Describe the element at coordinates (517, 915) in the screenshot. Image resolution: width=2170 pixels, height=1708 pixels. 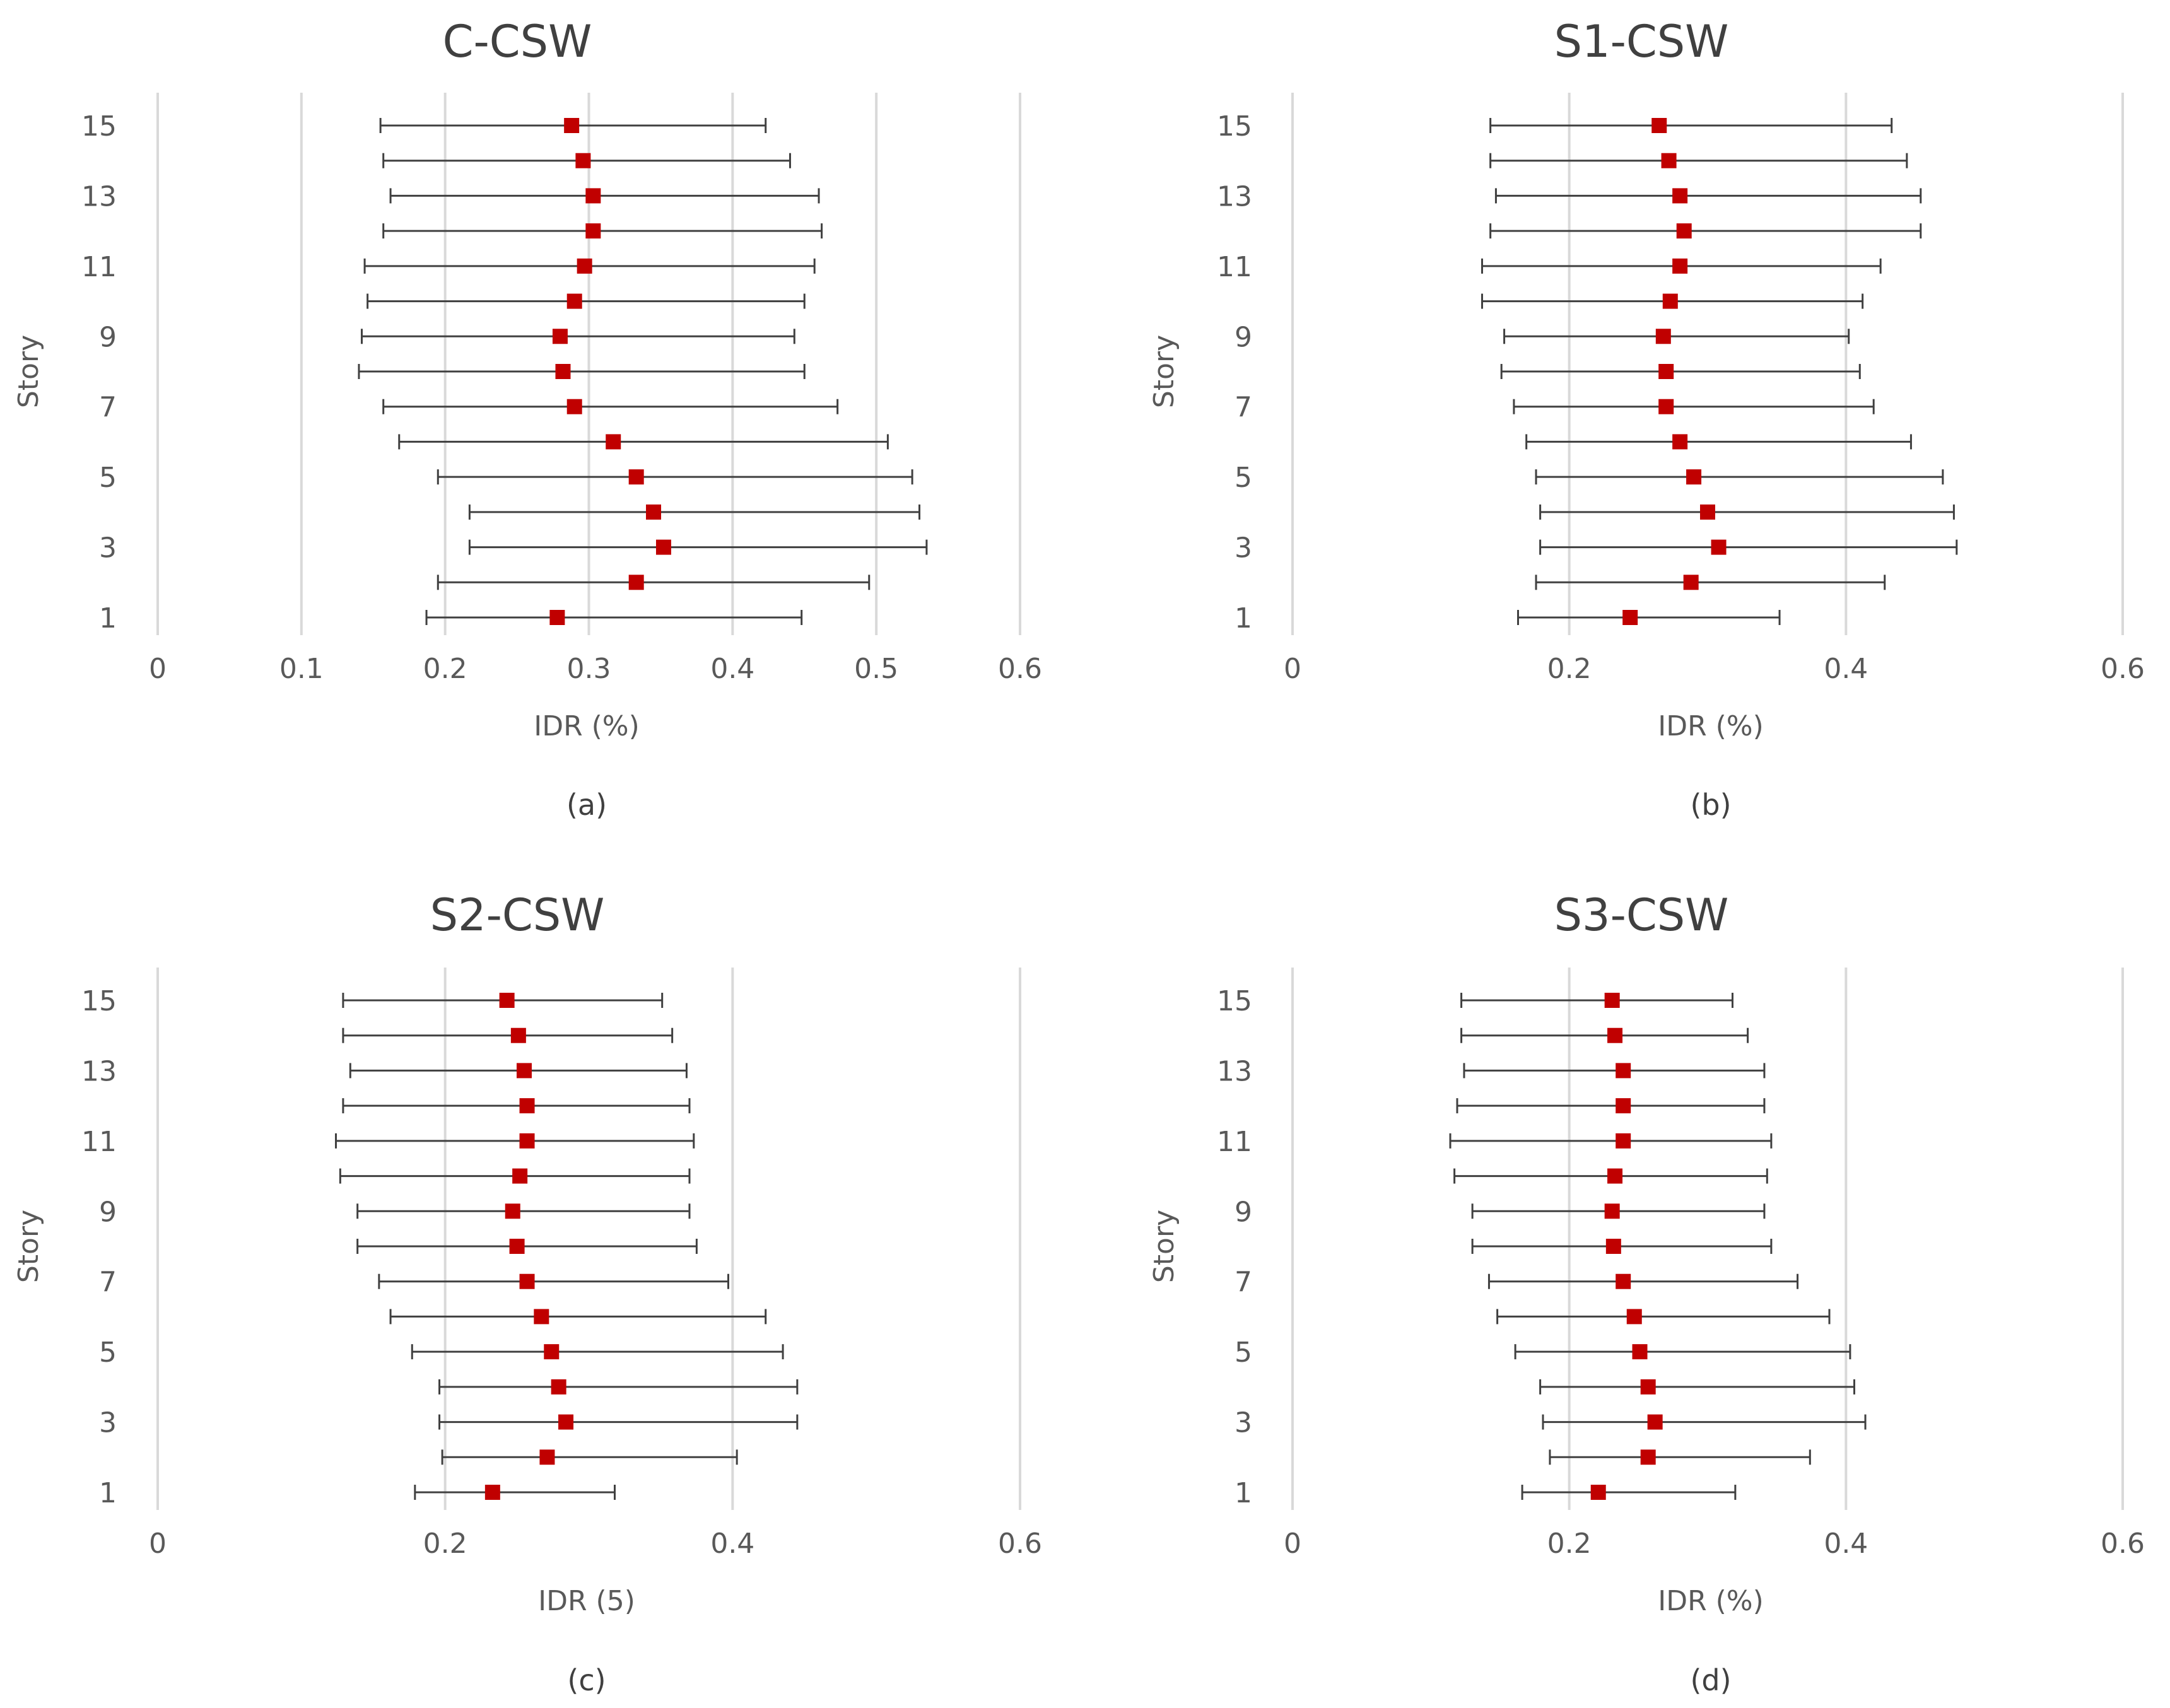
I see `chart-title: S2-CSW` at that location.